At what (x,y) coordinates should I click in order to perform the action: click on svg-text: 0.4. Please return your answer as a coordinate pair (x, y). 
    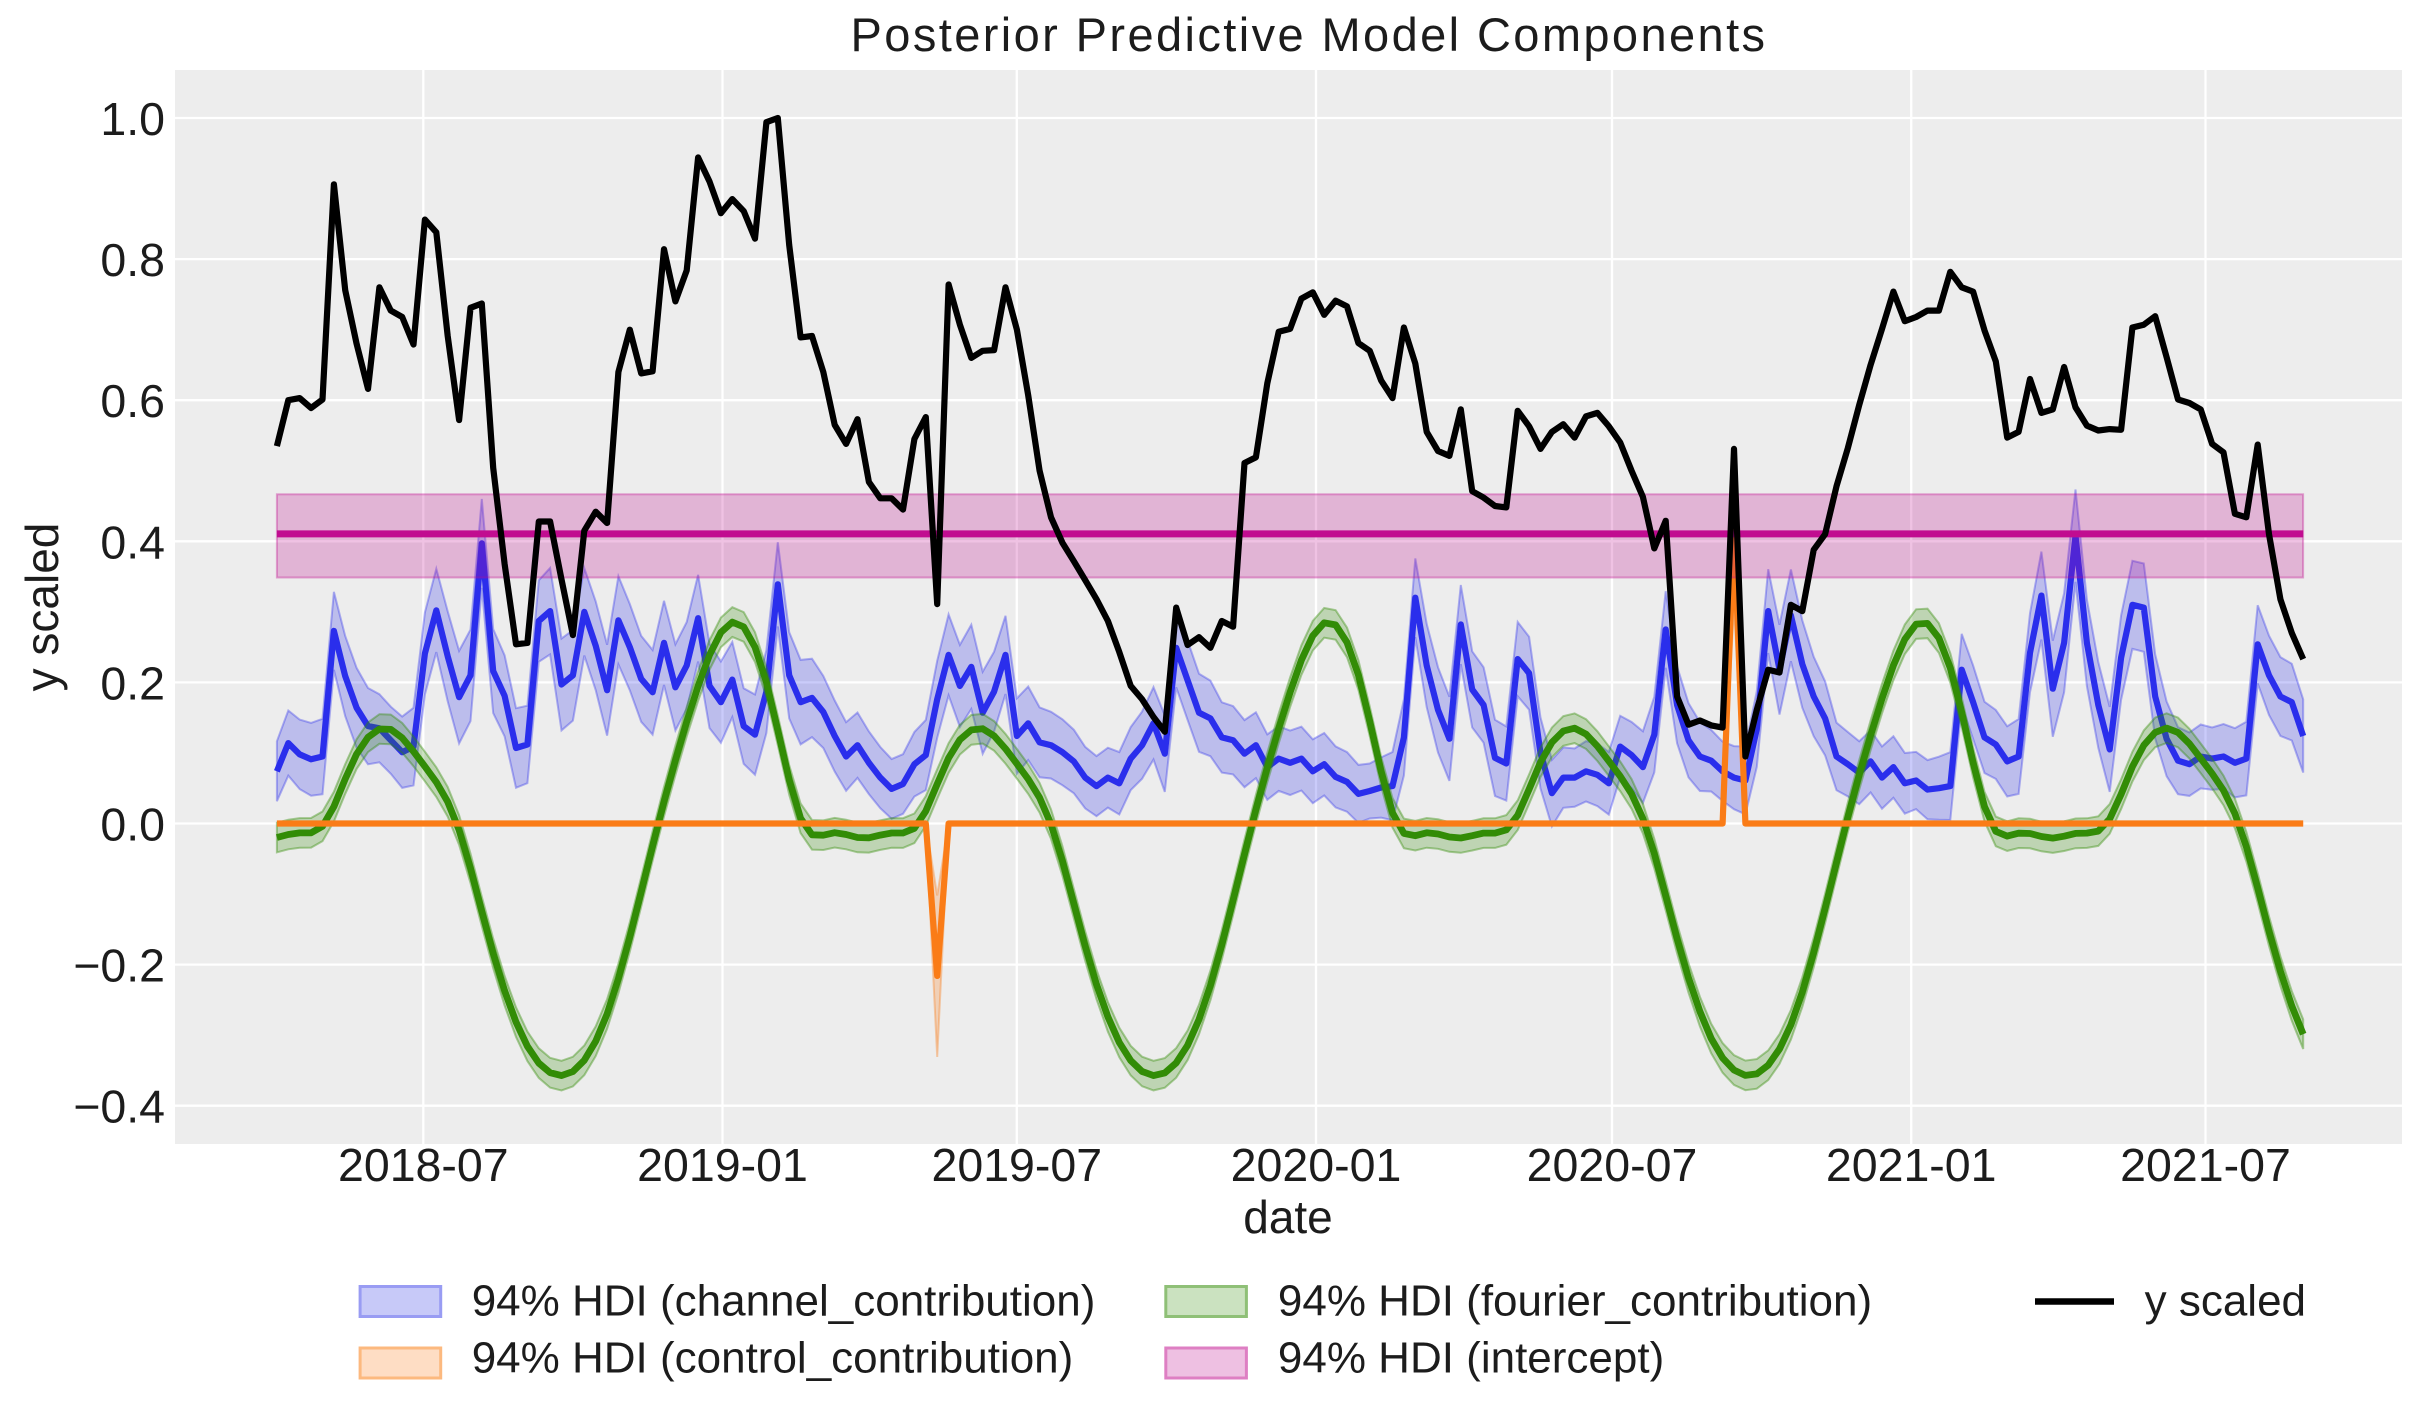
    Looking at the image, I should click on (132, 542).